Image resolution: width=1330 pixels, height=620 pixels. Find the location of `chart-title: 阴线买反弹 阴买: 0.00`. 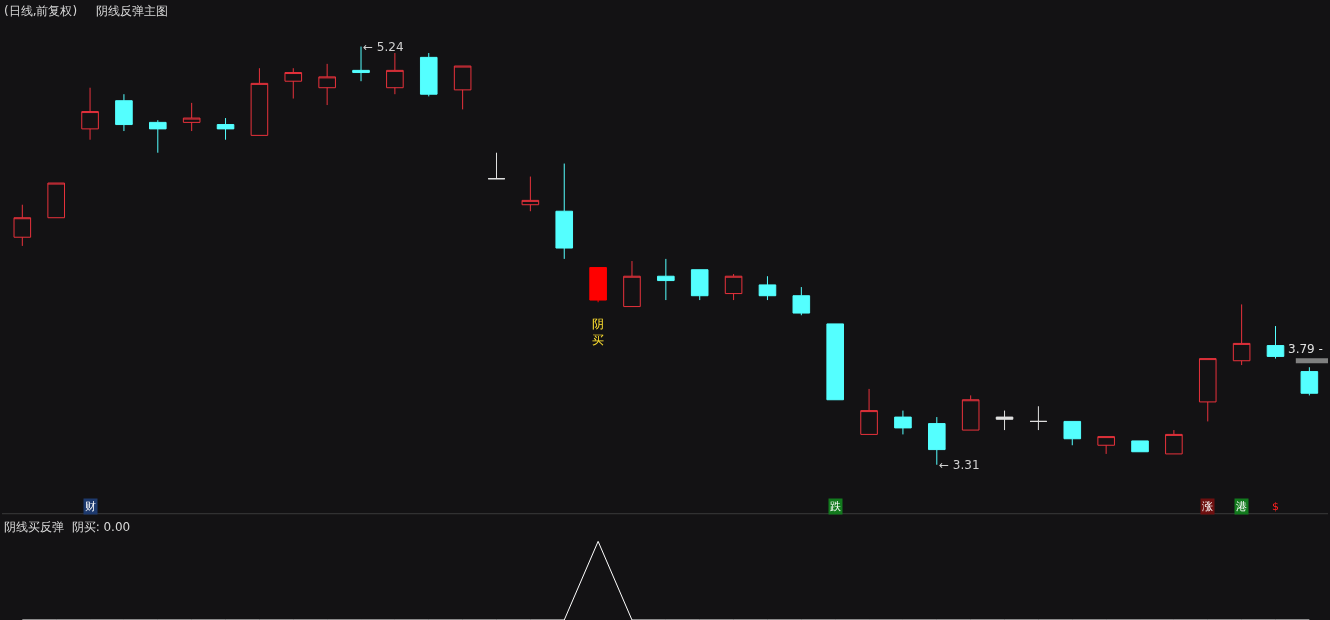

chart-title: 阴线买反弹 阴买: 0.00 is located at coordinates (67, 527).